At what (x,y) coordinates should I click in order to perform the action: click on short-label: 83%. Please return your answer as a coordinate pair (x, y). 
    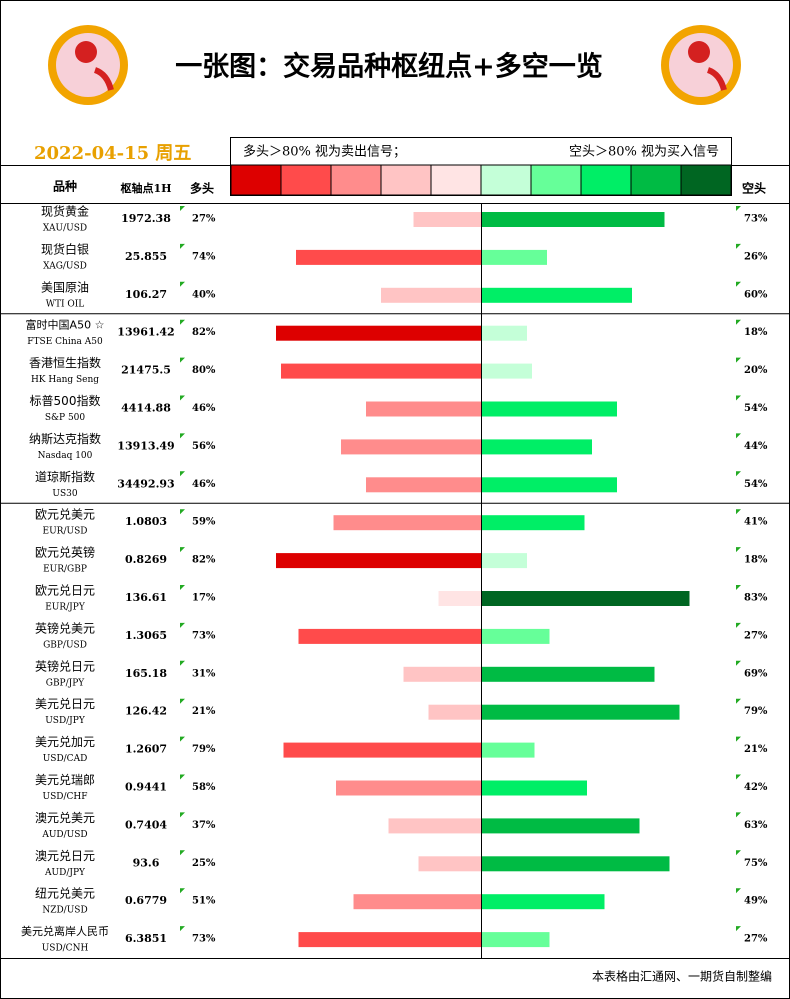
    Looking at the image, I should click on (756, 598).